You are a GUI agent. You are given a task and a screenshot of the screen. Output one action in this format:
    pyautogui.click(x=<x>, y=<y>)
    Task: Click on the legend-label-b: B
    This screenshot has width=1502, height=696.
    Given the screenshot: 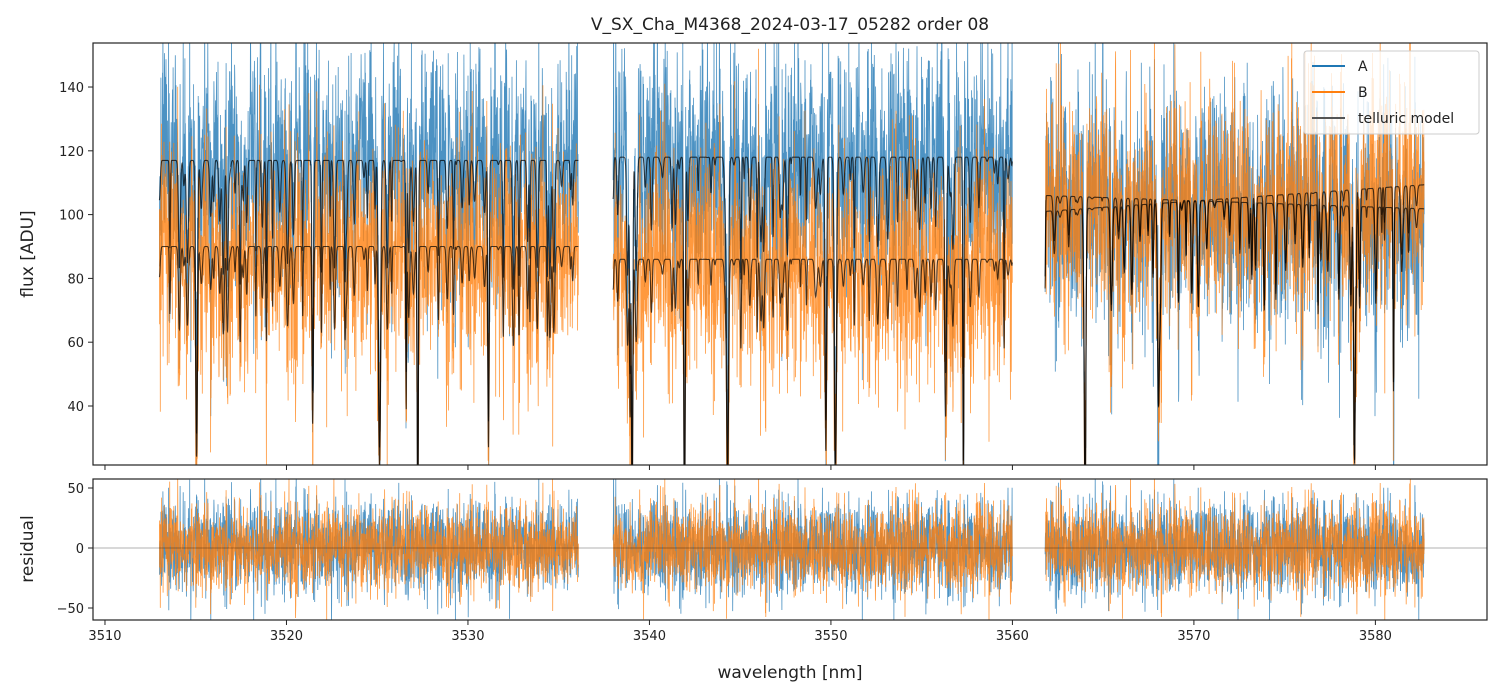 What is the action you would take?
    pyautogui.click(x=1363, y=93)
    